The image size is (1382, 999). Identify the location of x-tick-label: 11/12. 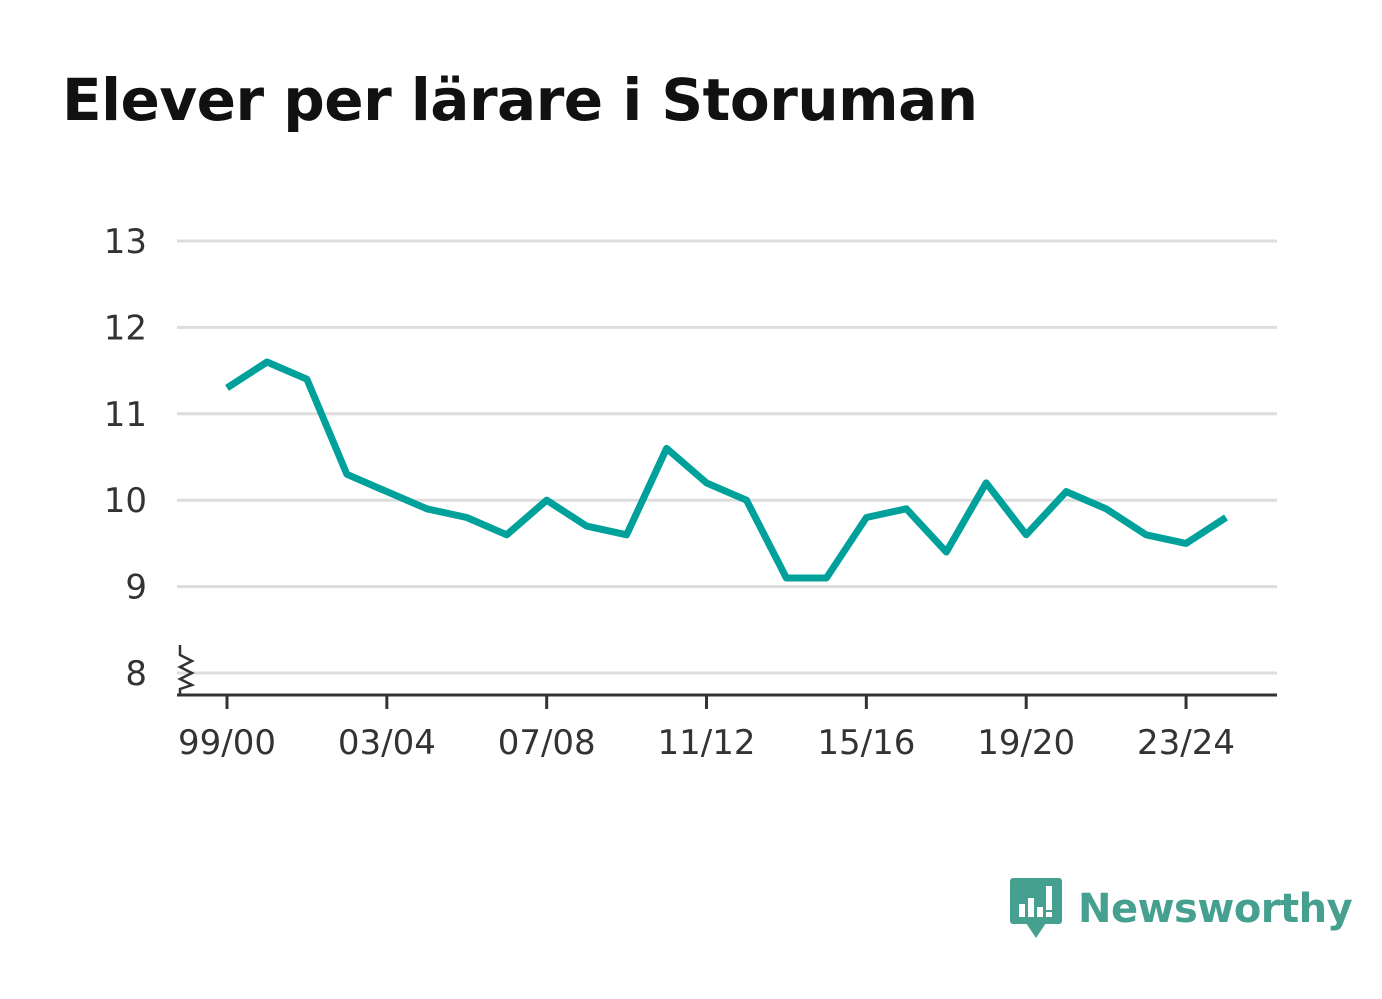
(707, 743).